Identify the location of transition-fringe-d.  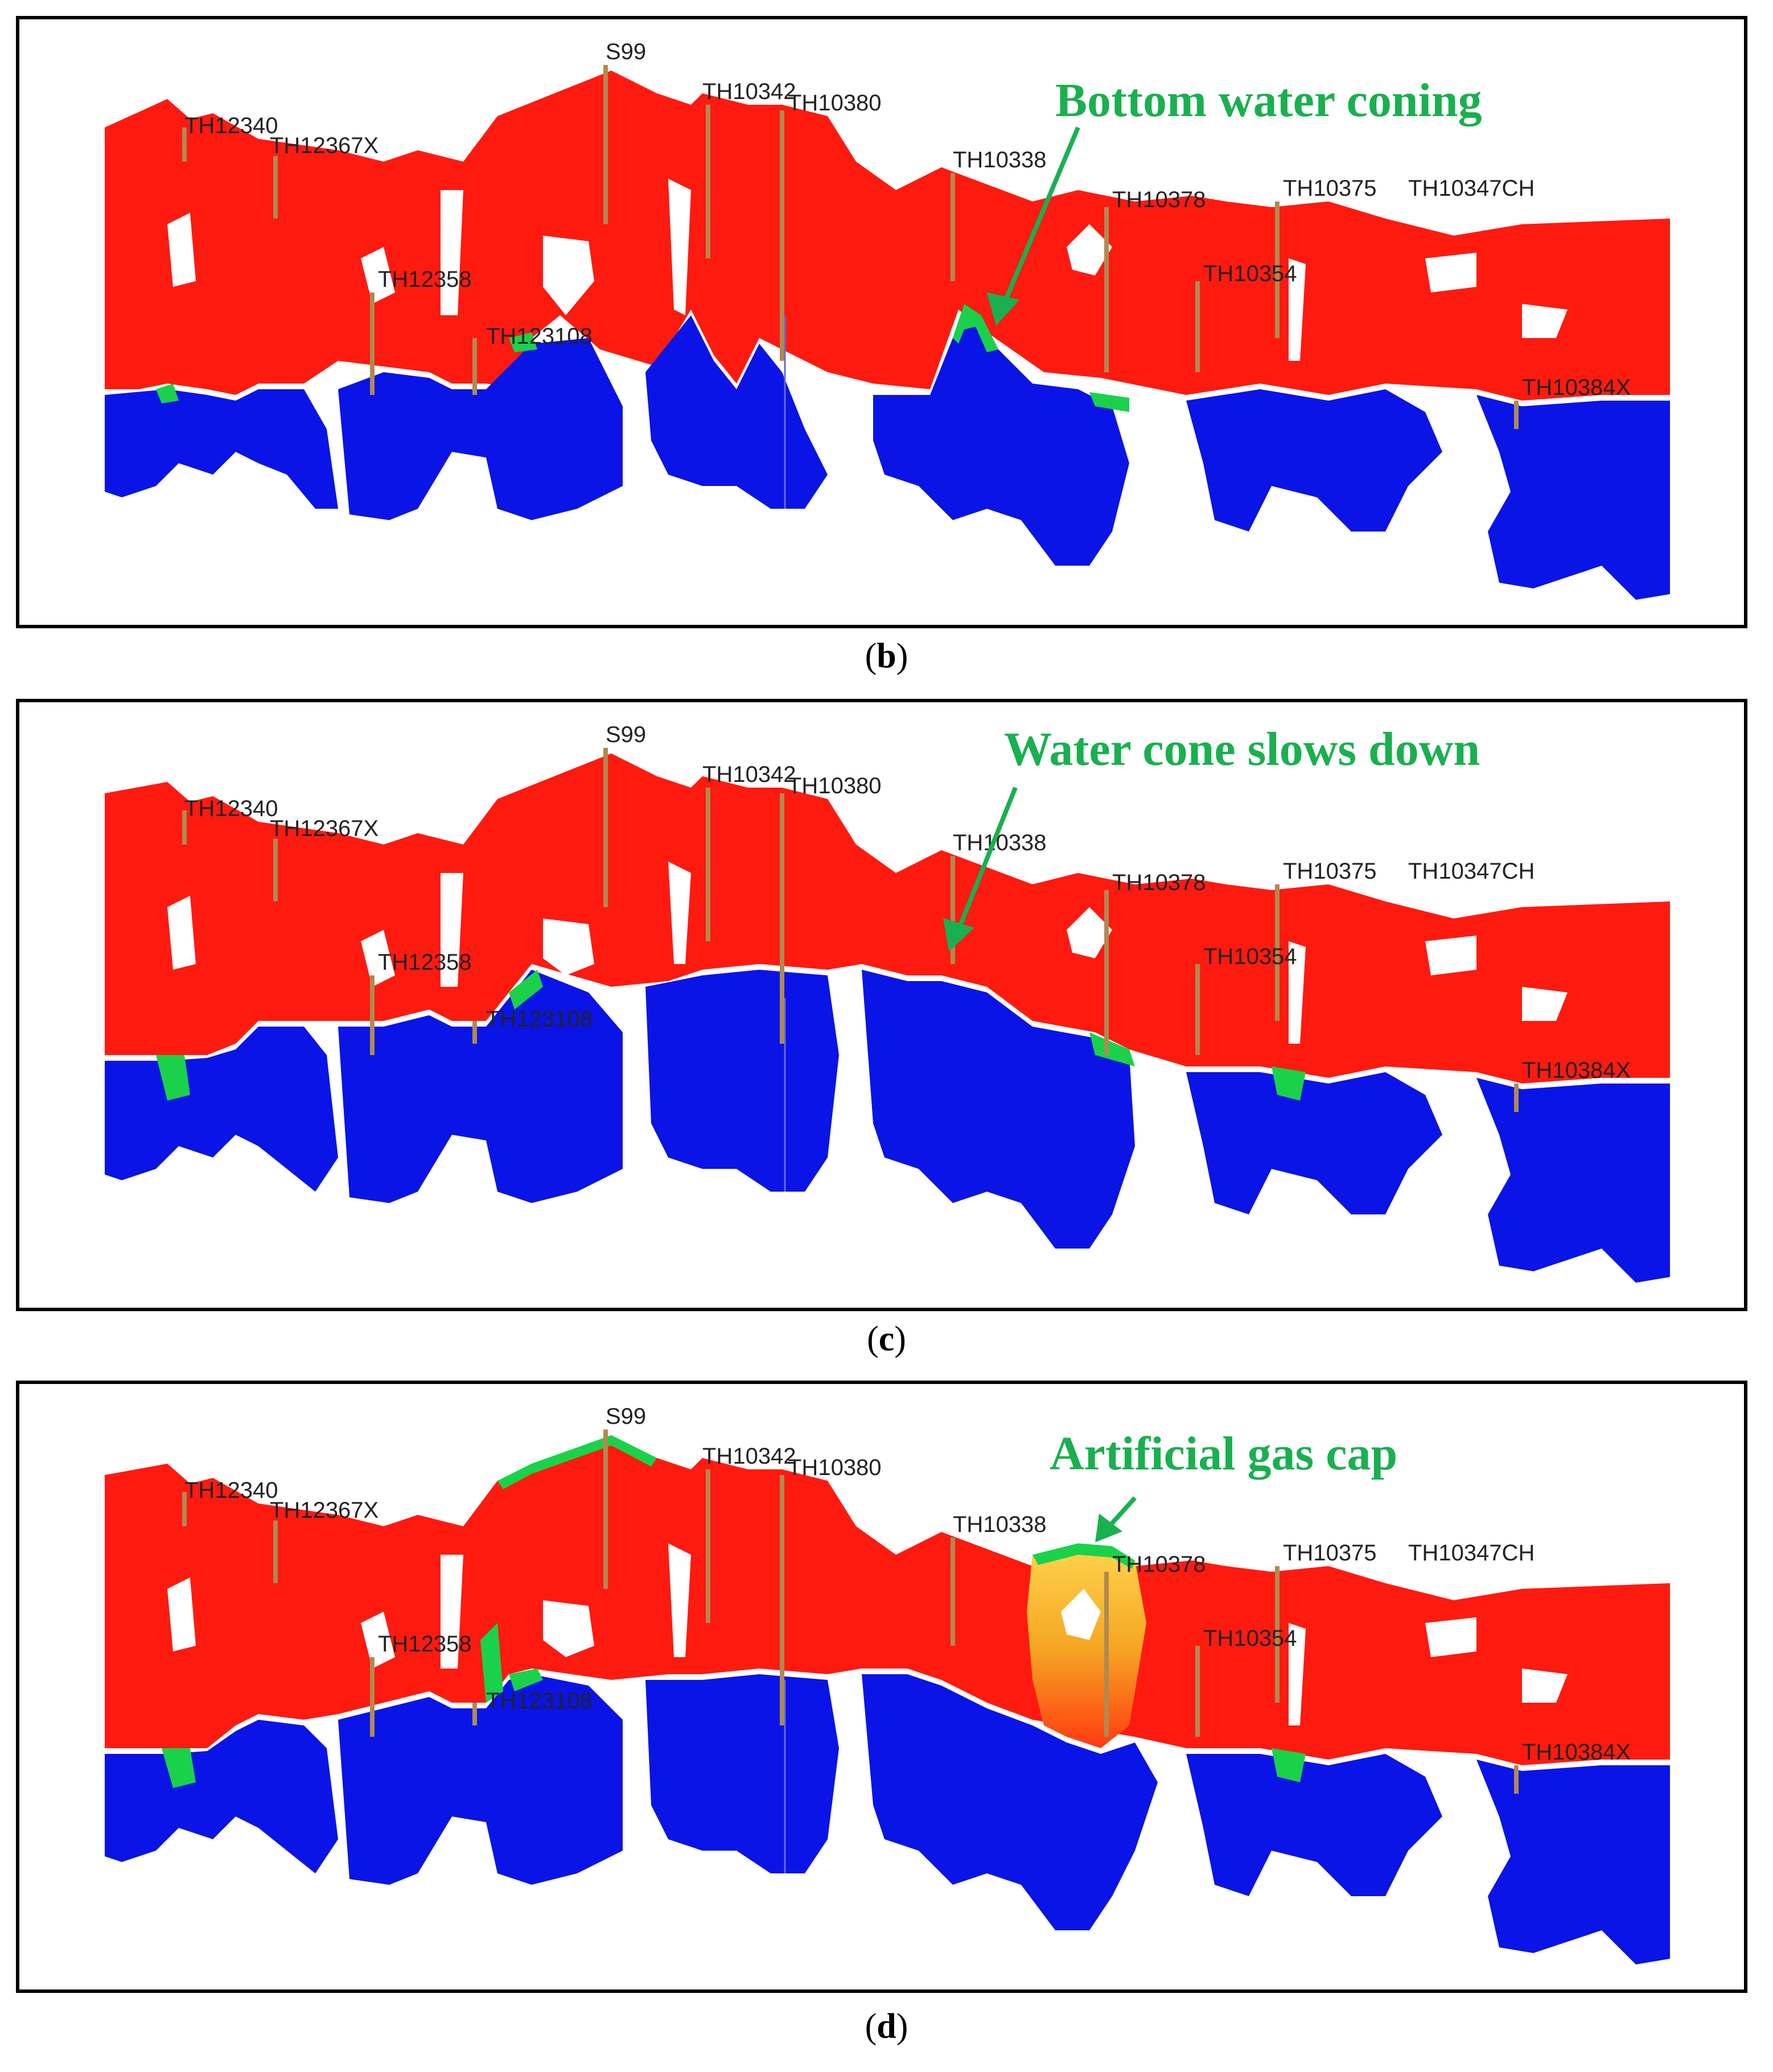
(734, 1705).